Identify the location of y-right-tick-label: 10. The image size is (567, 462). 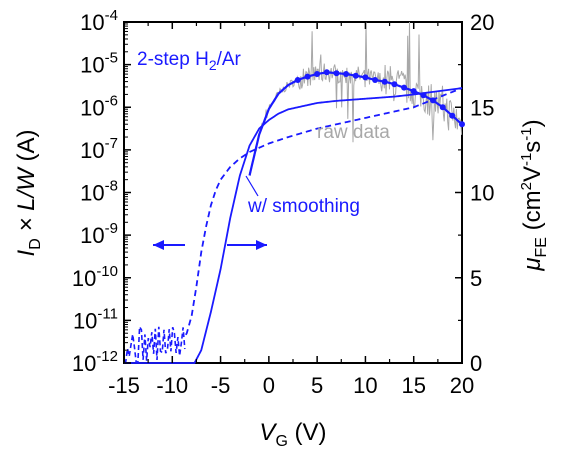
(482, 193).